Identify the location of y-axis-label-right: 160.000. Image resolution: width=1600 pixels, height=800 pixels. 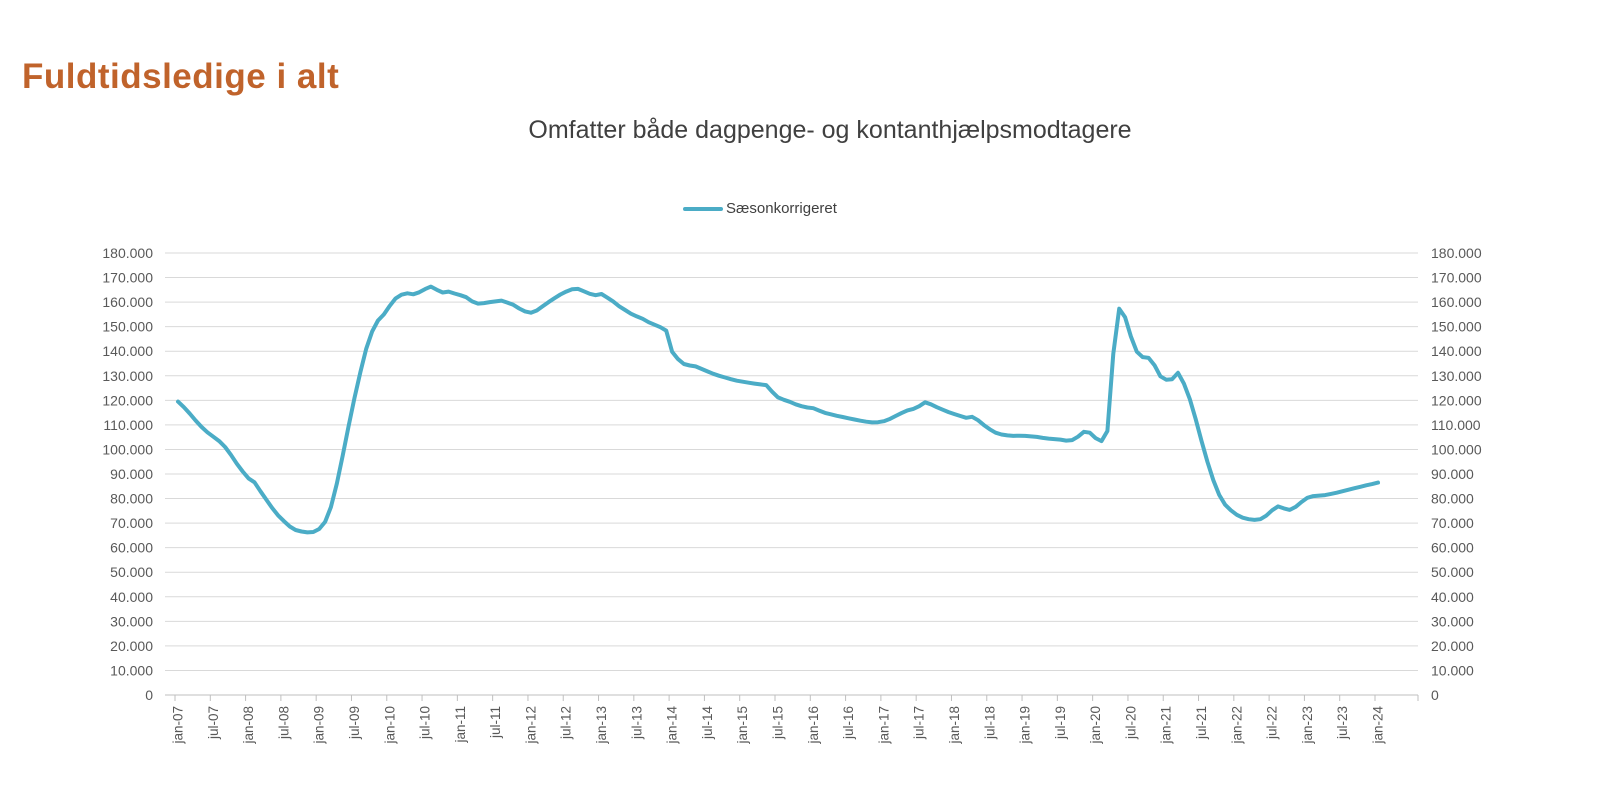
(1456, 302).